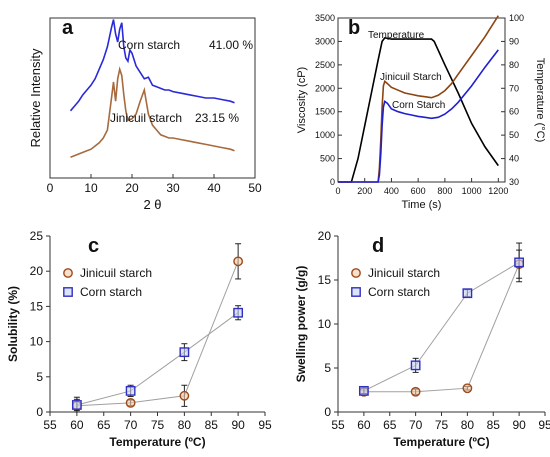  What do you see at coordinates (494, 425) in the screenshot?
I see `panel-d-x-tick-label: 85` at bounding box center [494, 425].